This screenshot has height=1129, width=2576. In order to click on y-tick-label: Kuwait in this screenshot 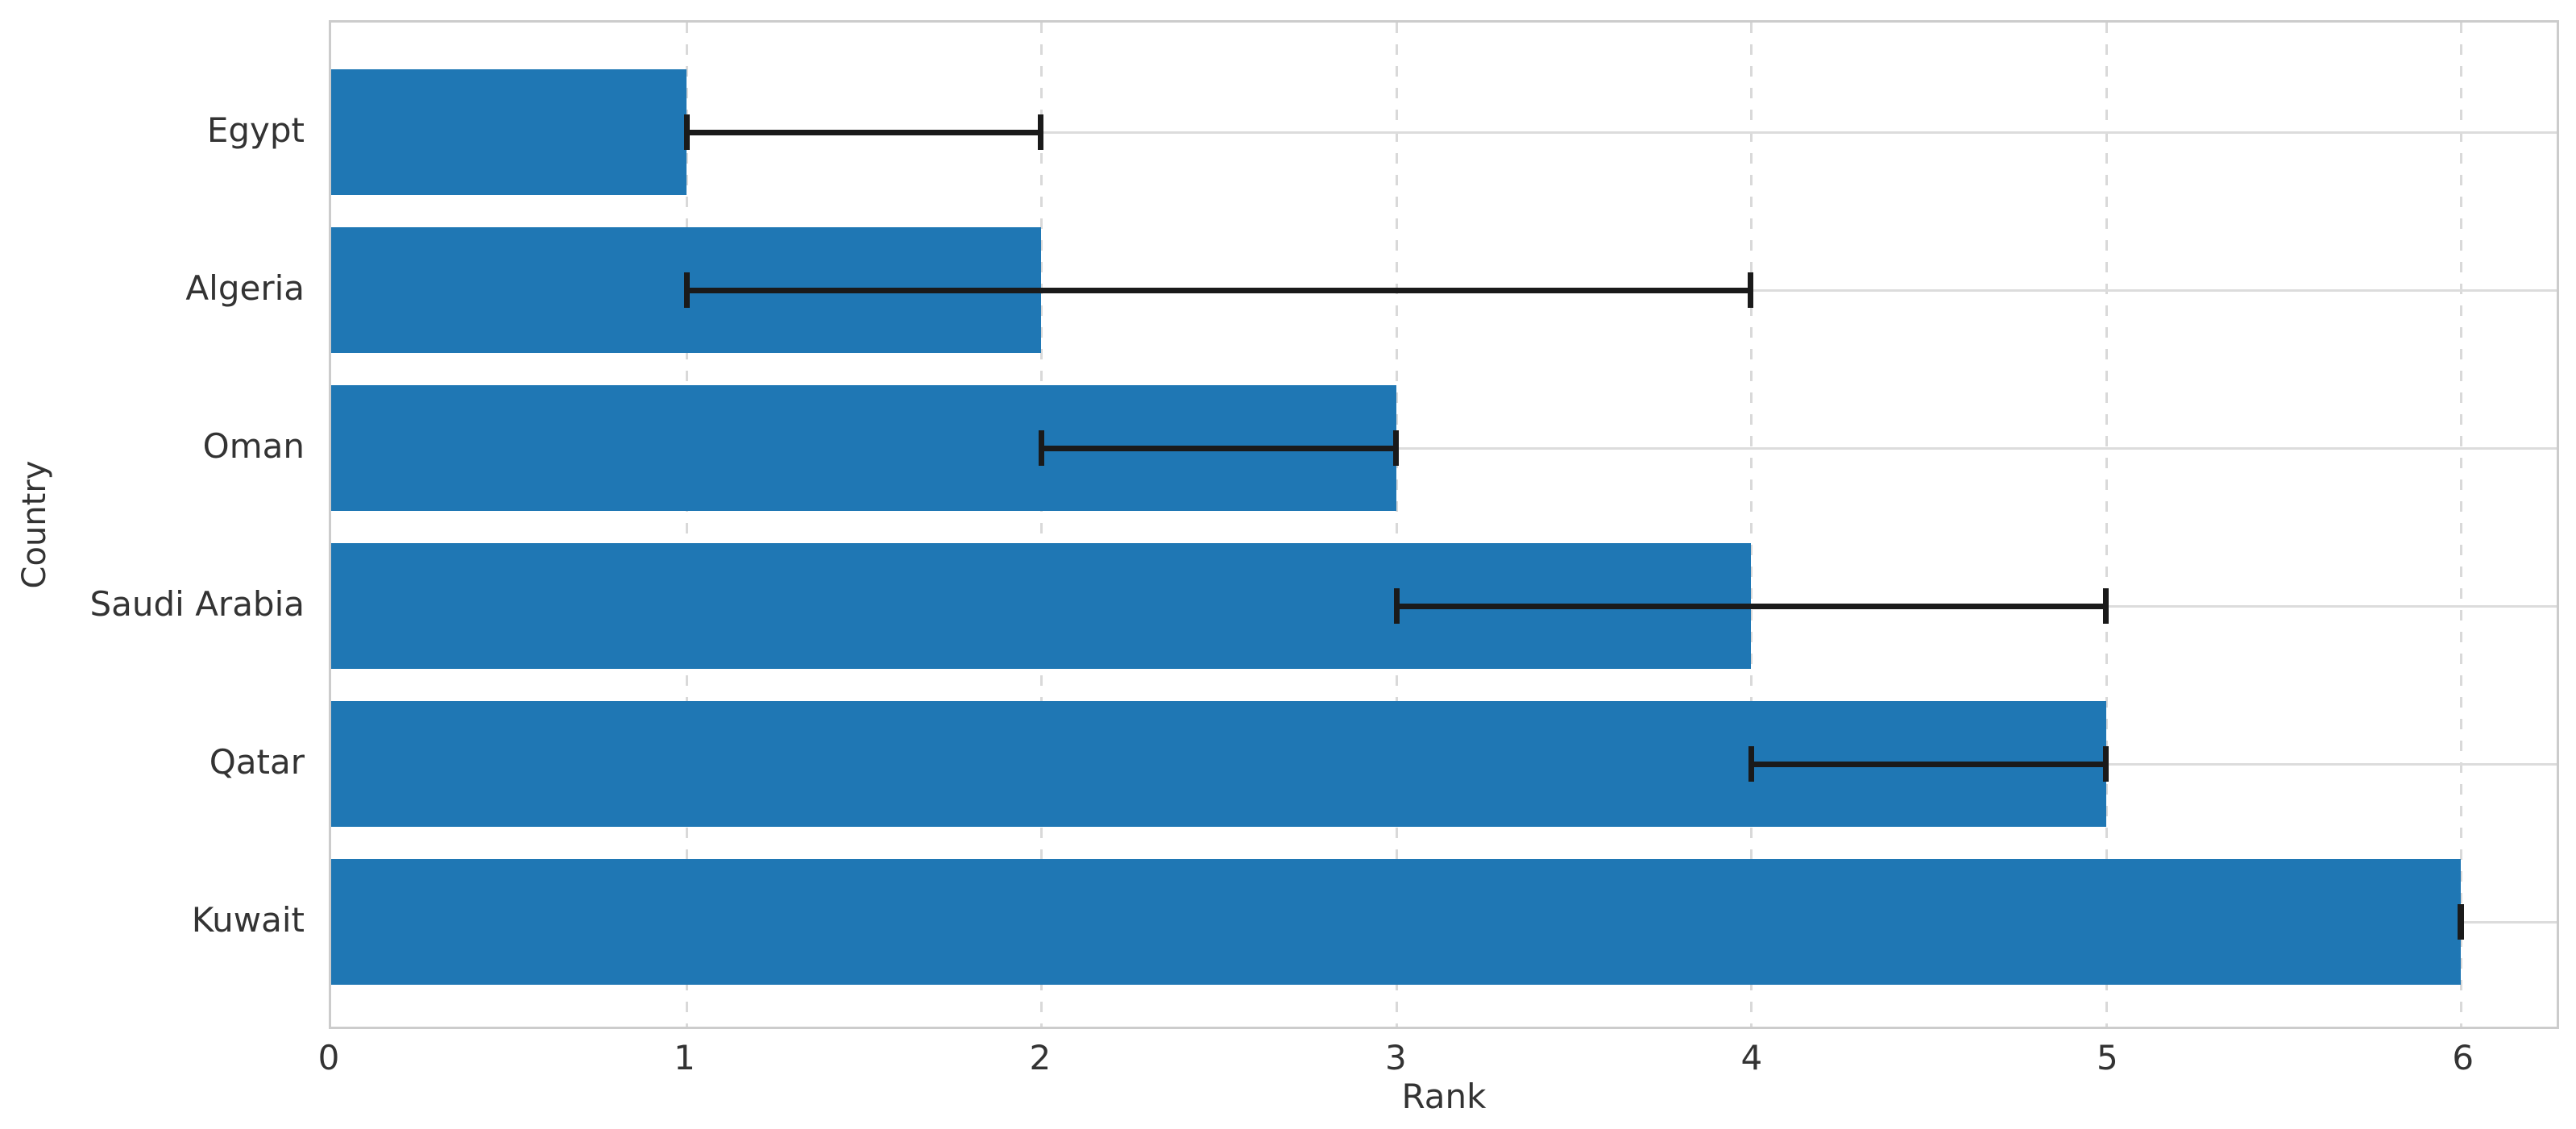, I will do `click(248, 920)`.